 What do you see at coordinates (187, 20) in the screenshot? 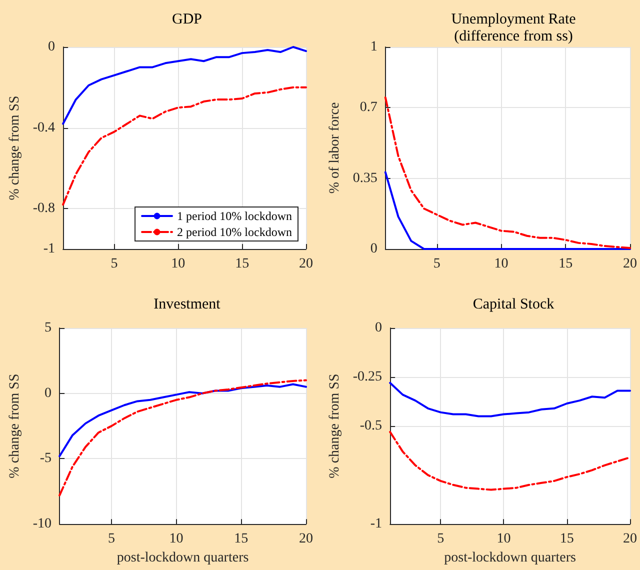
I see `chart-title: GDP` at bounding box center [187, 20].